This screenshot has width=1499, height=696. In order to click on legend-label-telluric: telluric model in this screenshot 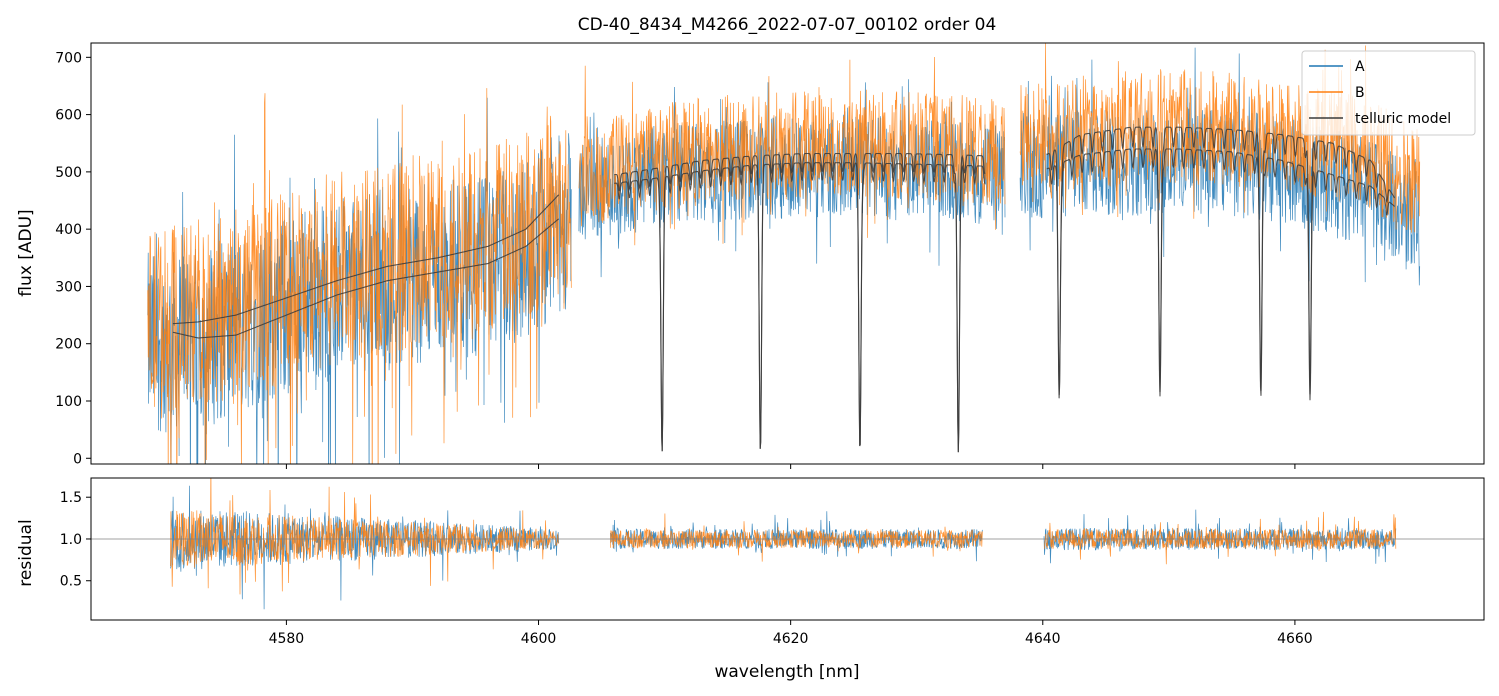, I will do `click(1403, 119)`.